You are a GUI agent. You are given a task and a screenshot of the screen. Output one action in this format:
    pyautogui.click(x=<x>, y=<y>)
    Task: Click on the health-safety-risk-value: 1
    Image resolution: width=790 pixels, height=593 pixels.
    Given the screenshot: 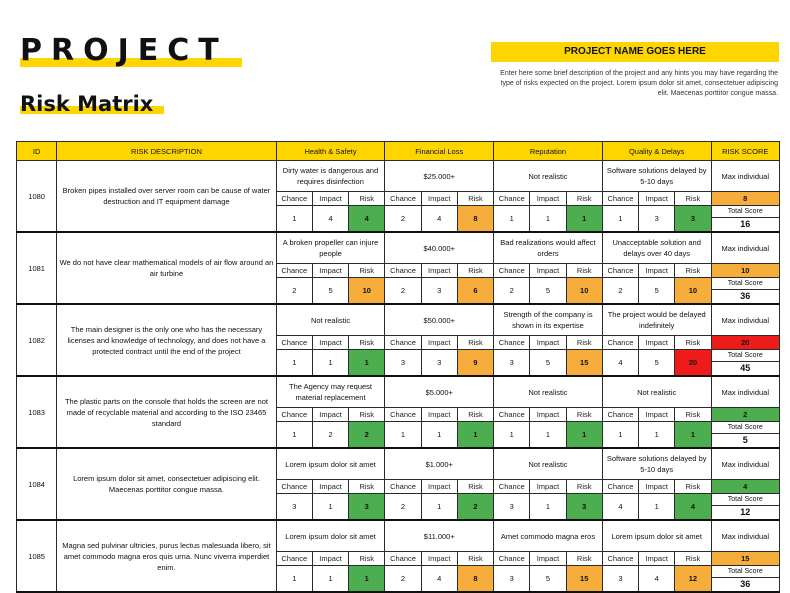 What is the action you would take?
    pyautogui.click(x=367, y=363)
    